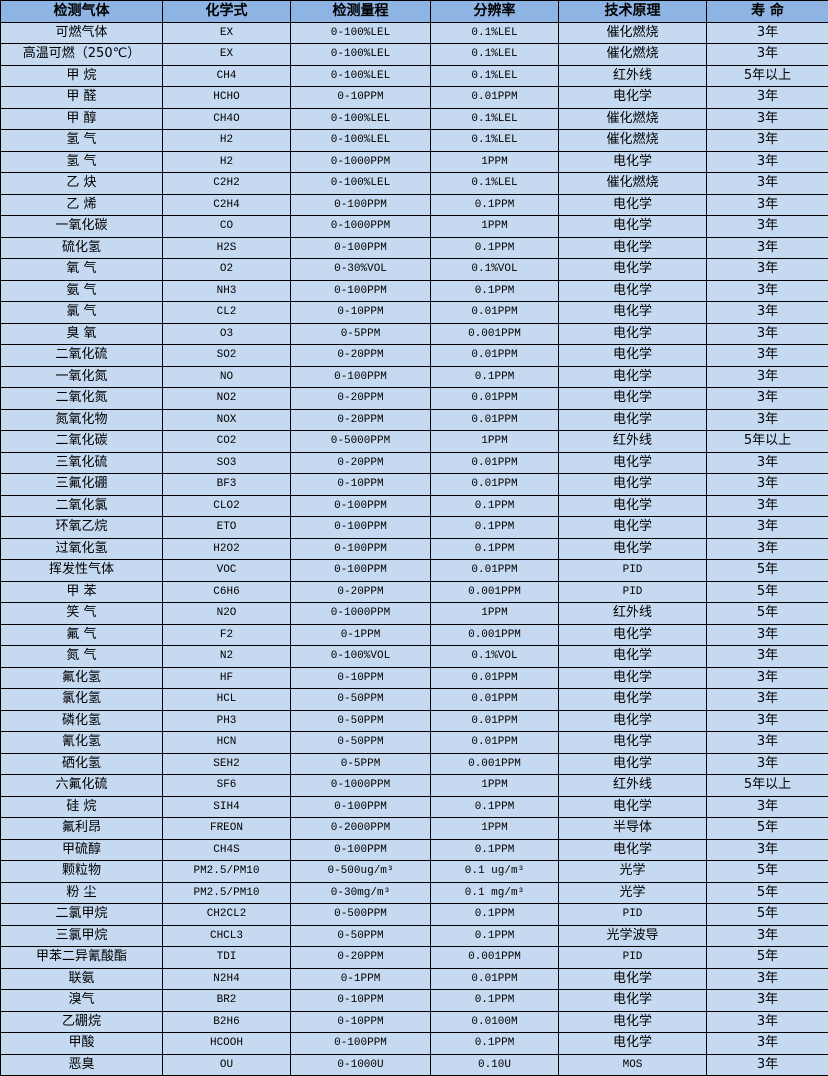  Describe the element at coordinates (82, 98) in the screenshot. I see `gas-name-cell: 甲 醛` at that location.